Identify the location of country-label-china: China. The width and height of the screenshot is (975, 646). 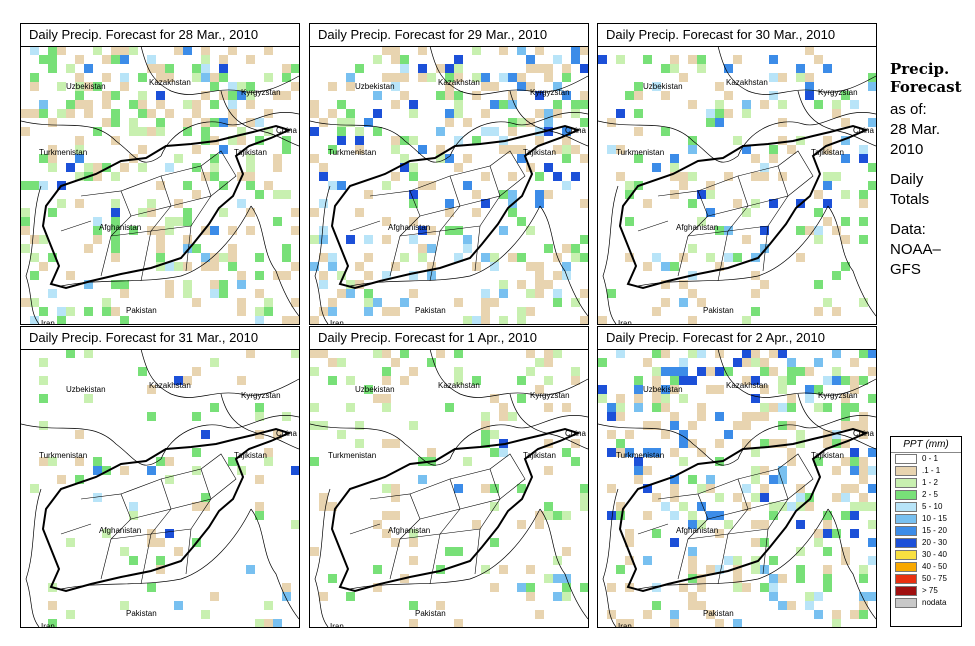
(575, 130).